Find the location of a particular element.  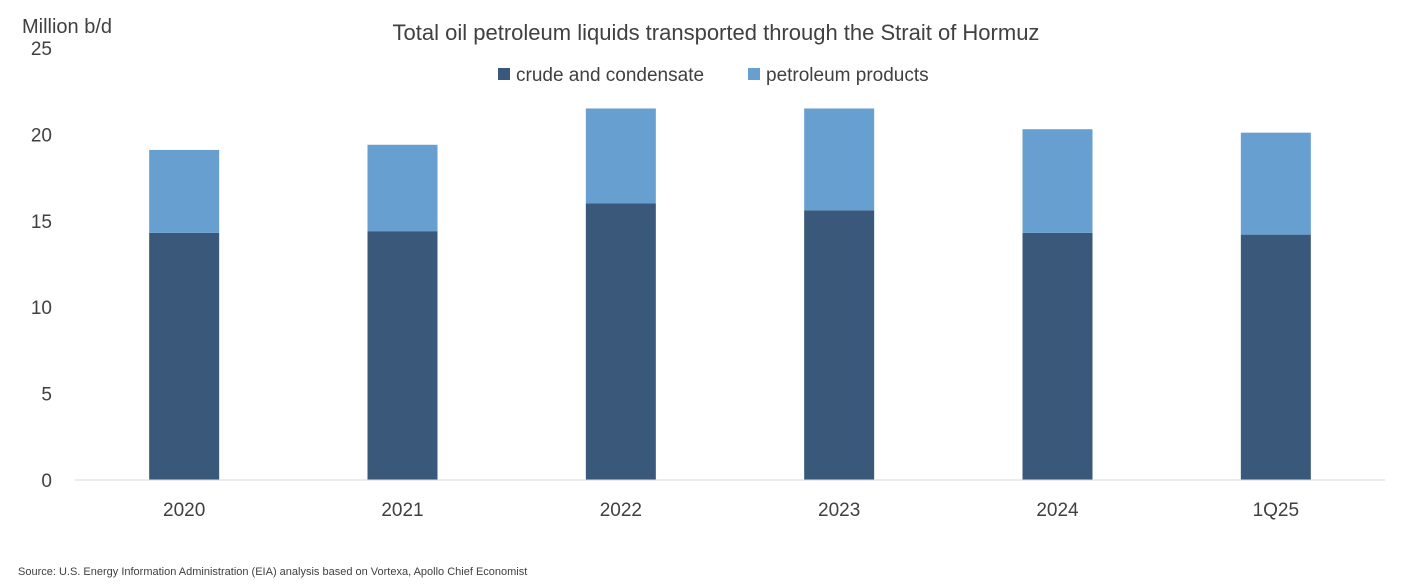

y-tick-label: 10 is located at coordinates (41, 308).